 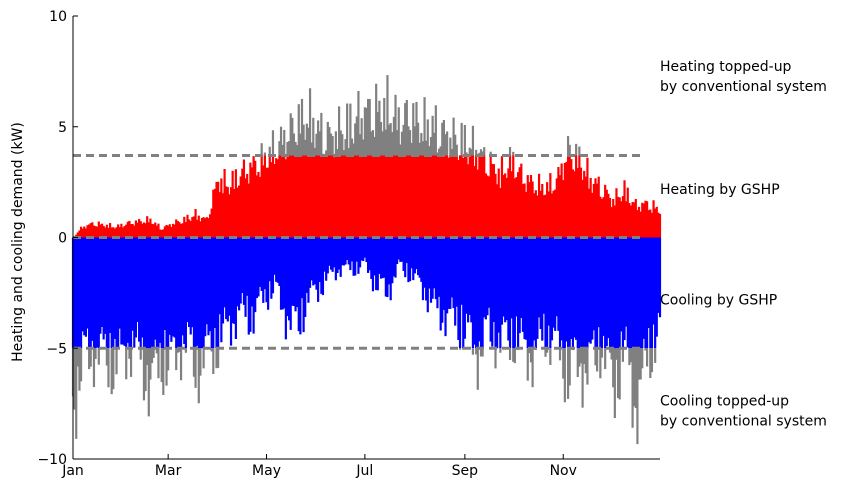 I want to click on x-tick-label: Mar, so click(x=168, y=471).